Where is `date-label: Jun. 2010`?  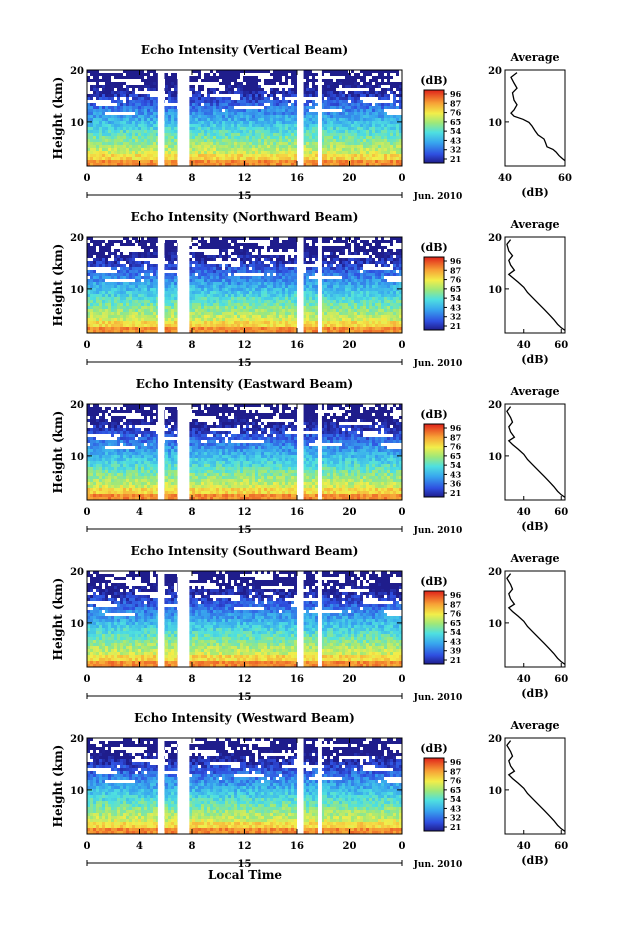 date-label: Jun. 2010 is located at coordinates (438, 197).